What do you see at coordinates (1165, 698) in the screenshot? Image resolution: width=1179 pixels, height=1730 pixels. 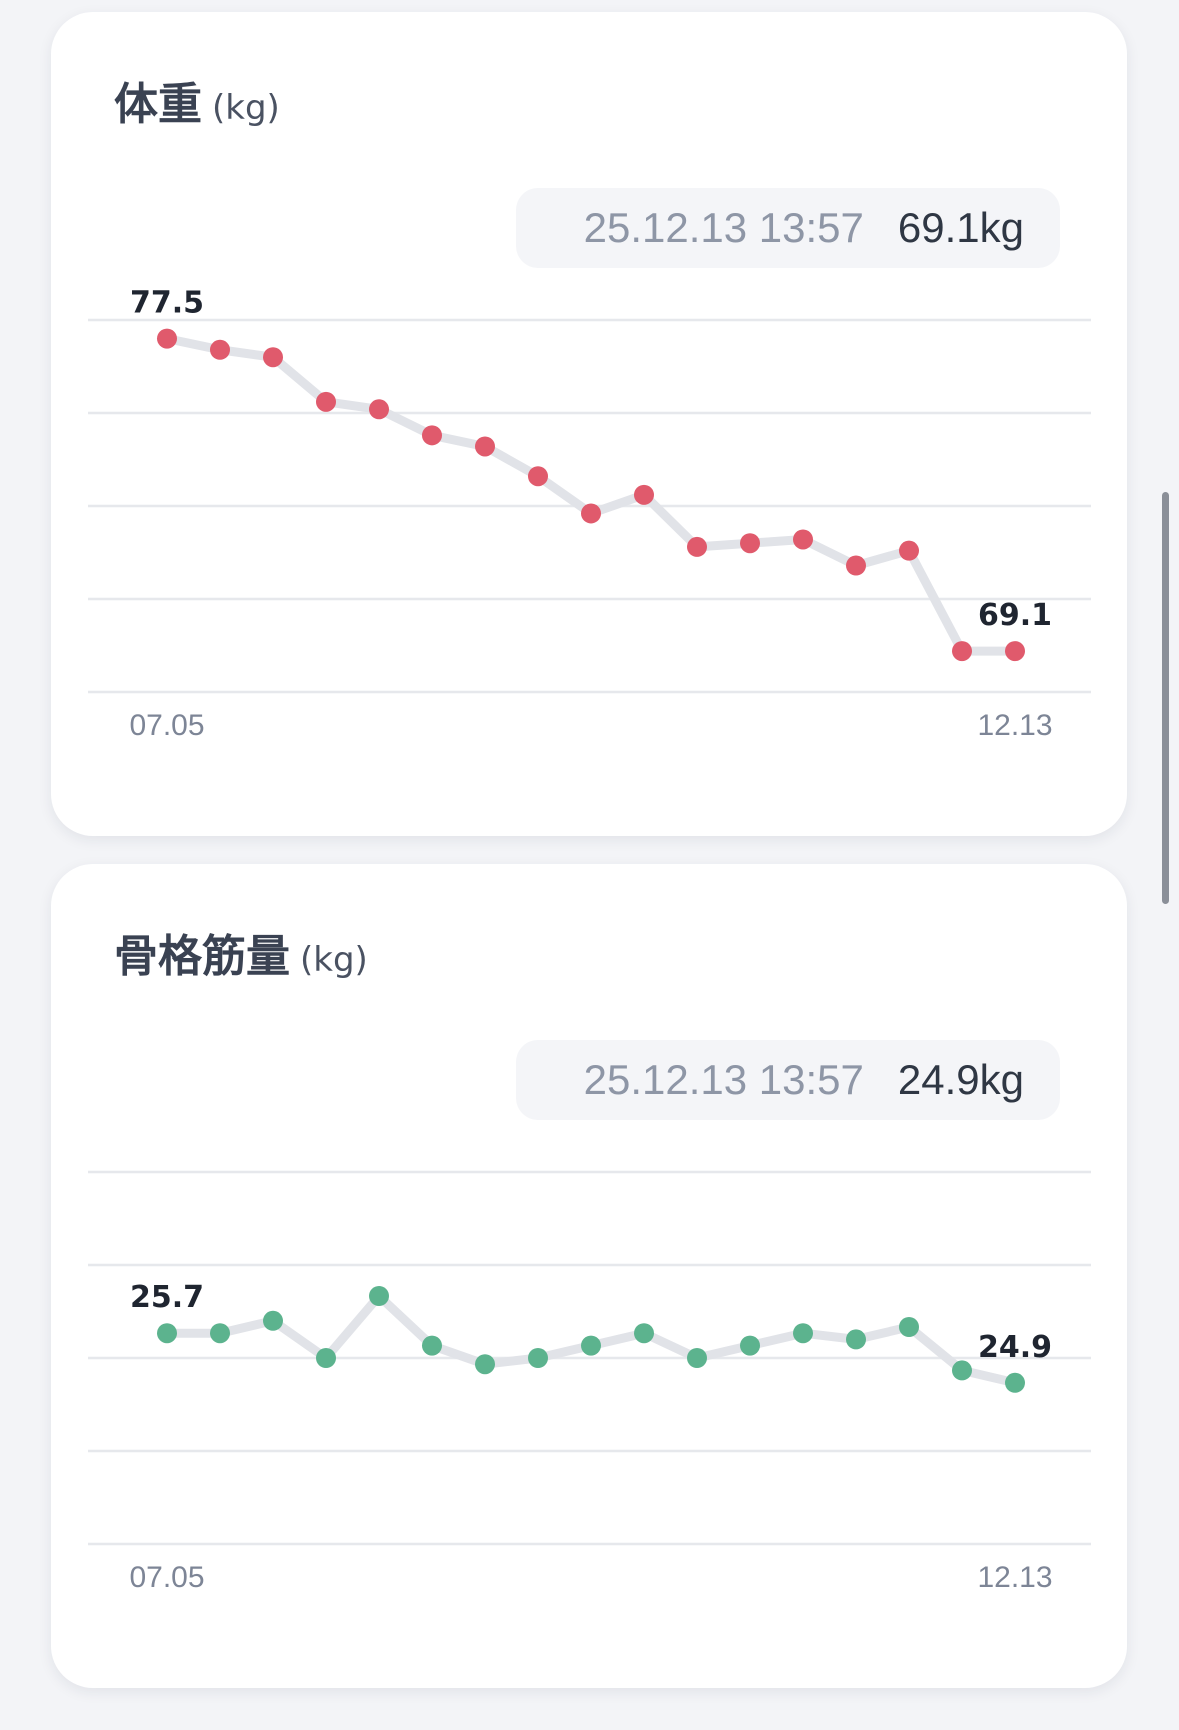 I see `scrollbar` at bounding box center [1165, 698].